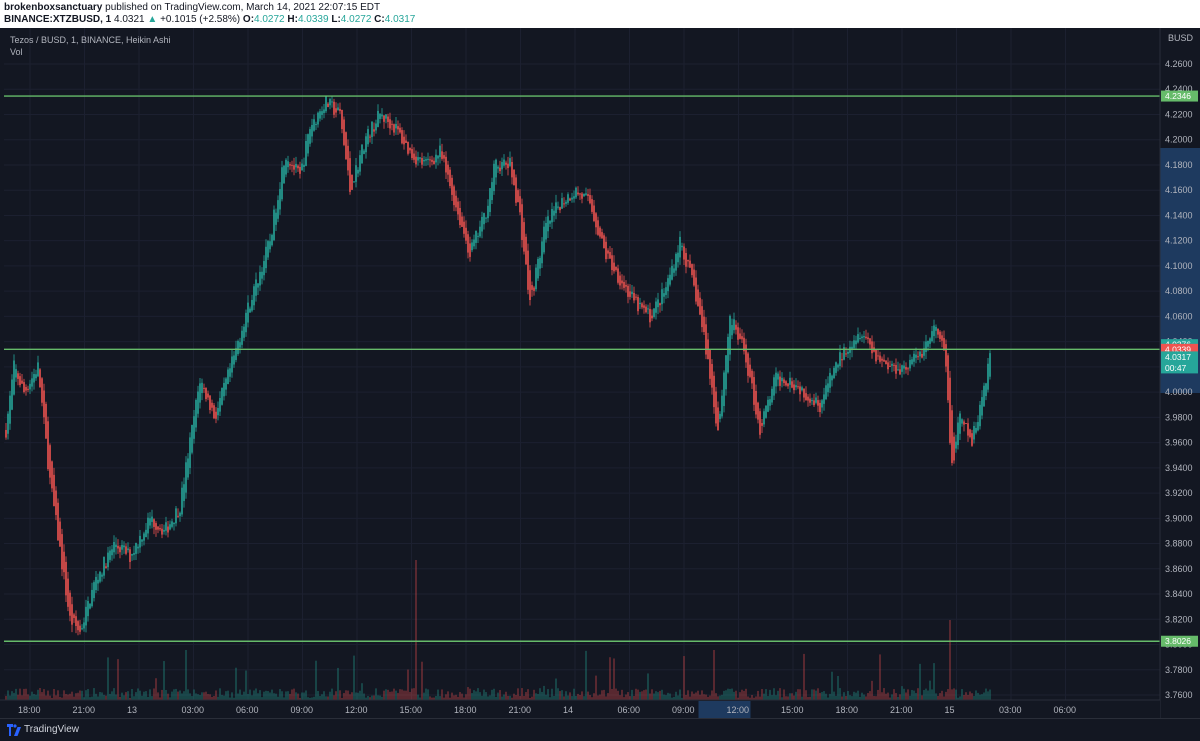 The width and height of the screenshot is (1200, 741). I want to click on x-tick-label: 14, so click(568, 710).